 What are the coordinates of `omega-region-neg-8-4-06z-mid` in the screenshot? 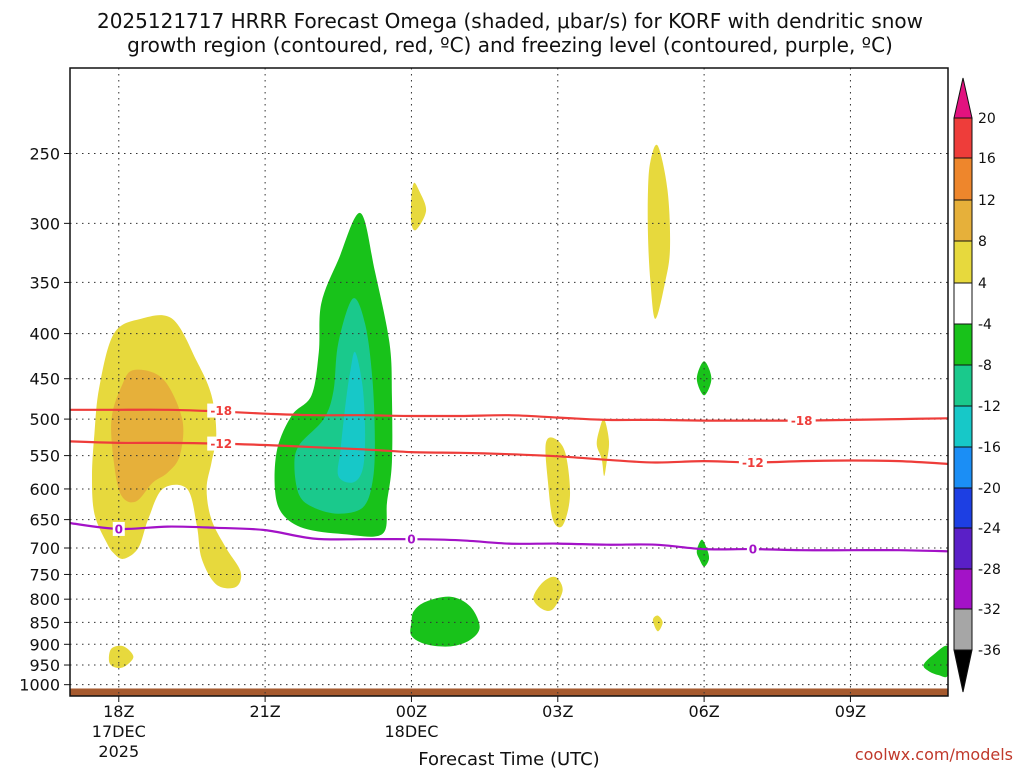 It's located at (704, 378).